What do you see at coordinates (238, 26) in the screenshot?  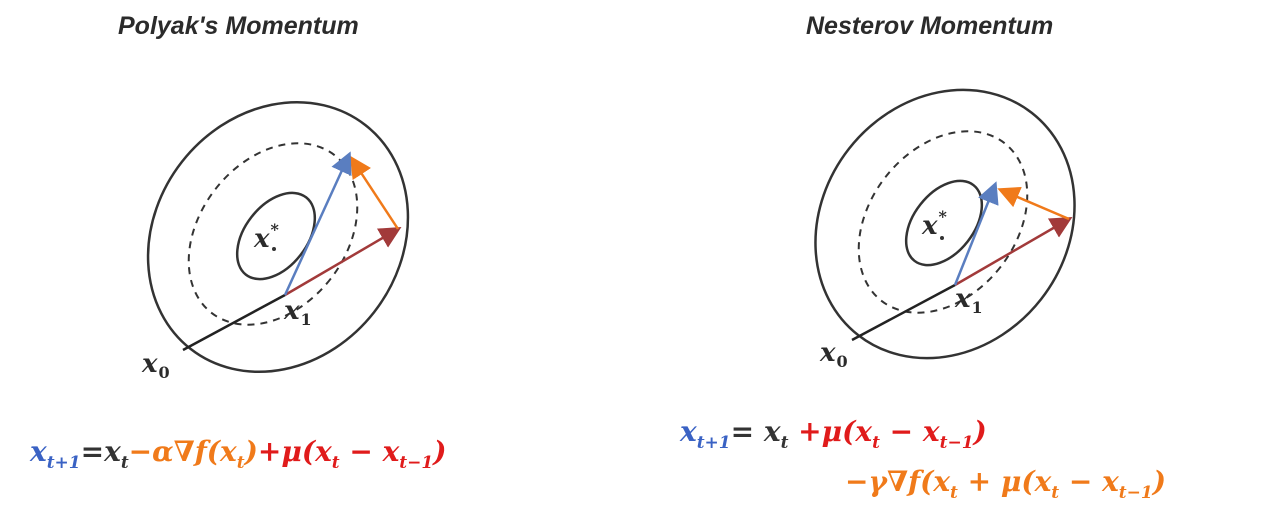 I see `polyak-title: Polyak's Momentum` at bounding box center [238, 26].